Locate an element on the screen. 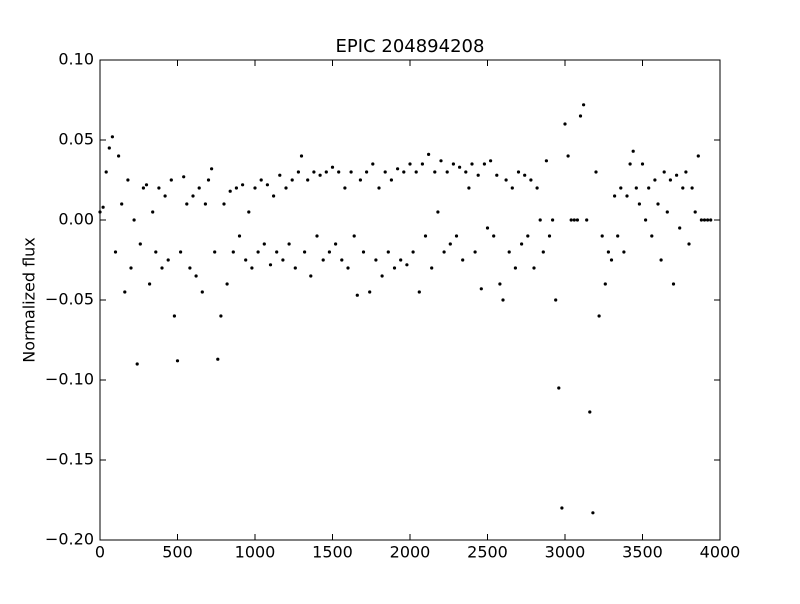 This screenshot has height=604, width=800. y-tick-label: 0.05 is located at coordinates (76, 139).